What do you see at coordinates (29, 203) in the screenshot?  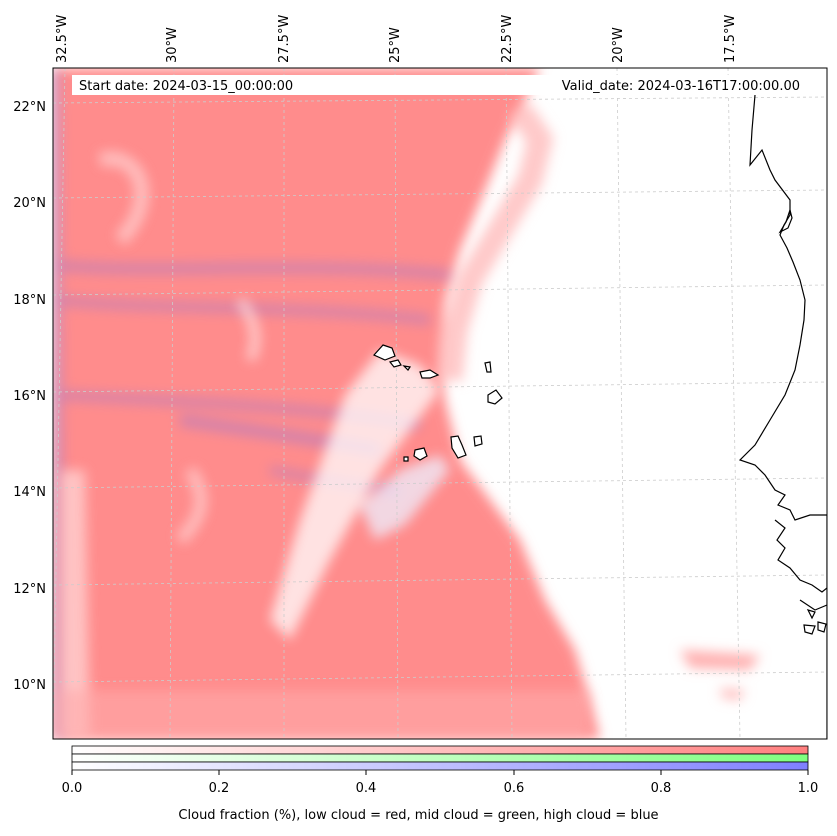 I see `lat-tick-label: 20°N` at bounding box center [29, 203].